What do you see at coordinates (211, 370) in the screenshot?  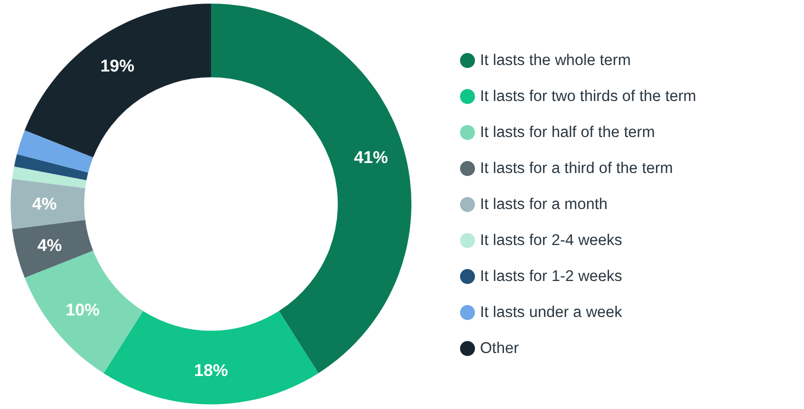 I see `data-label: 18%` at bounding box center [211, 370].